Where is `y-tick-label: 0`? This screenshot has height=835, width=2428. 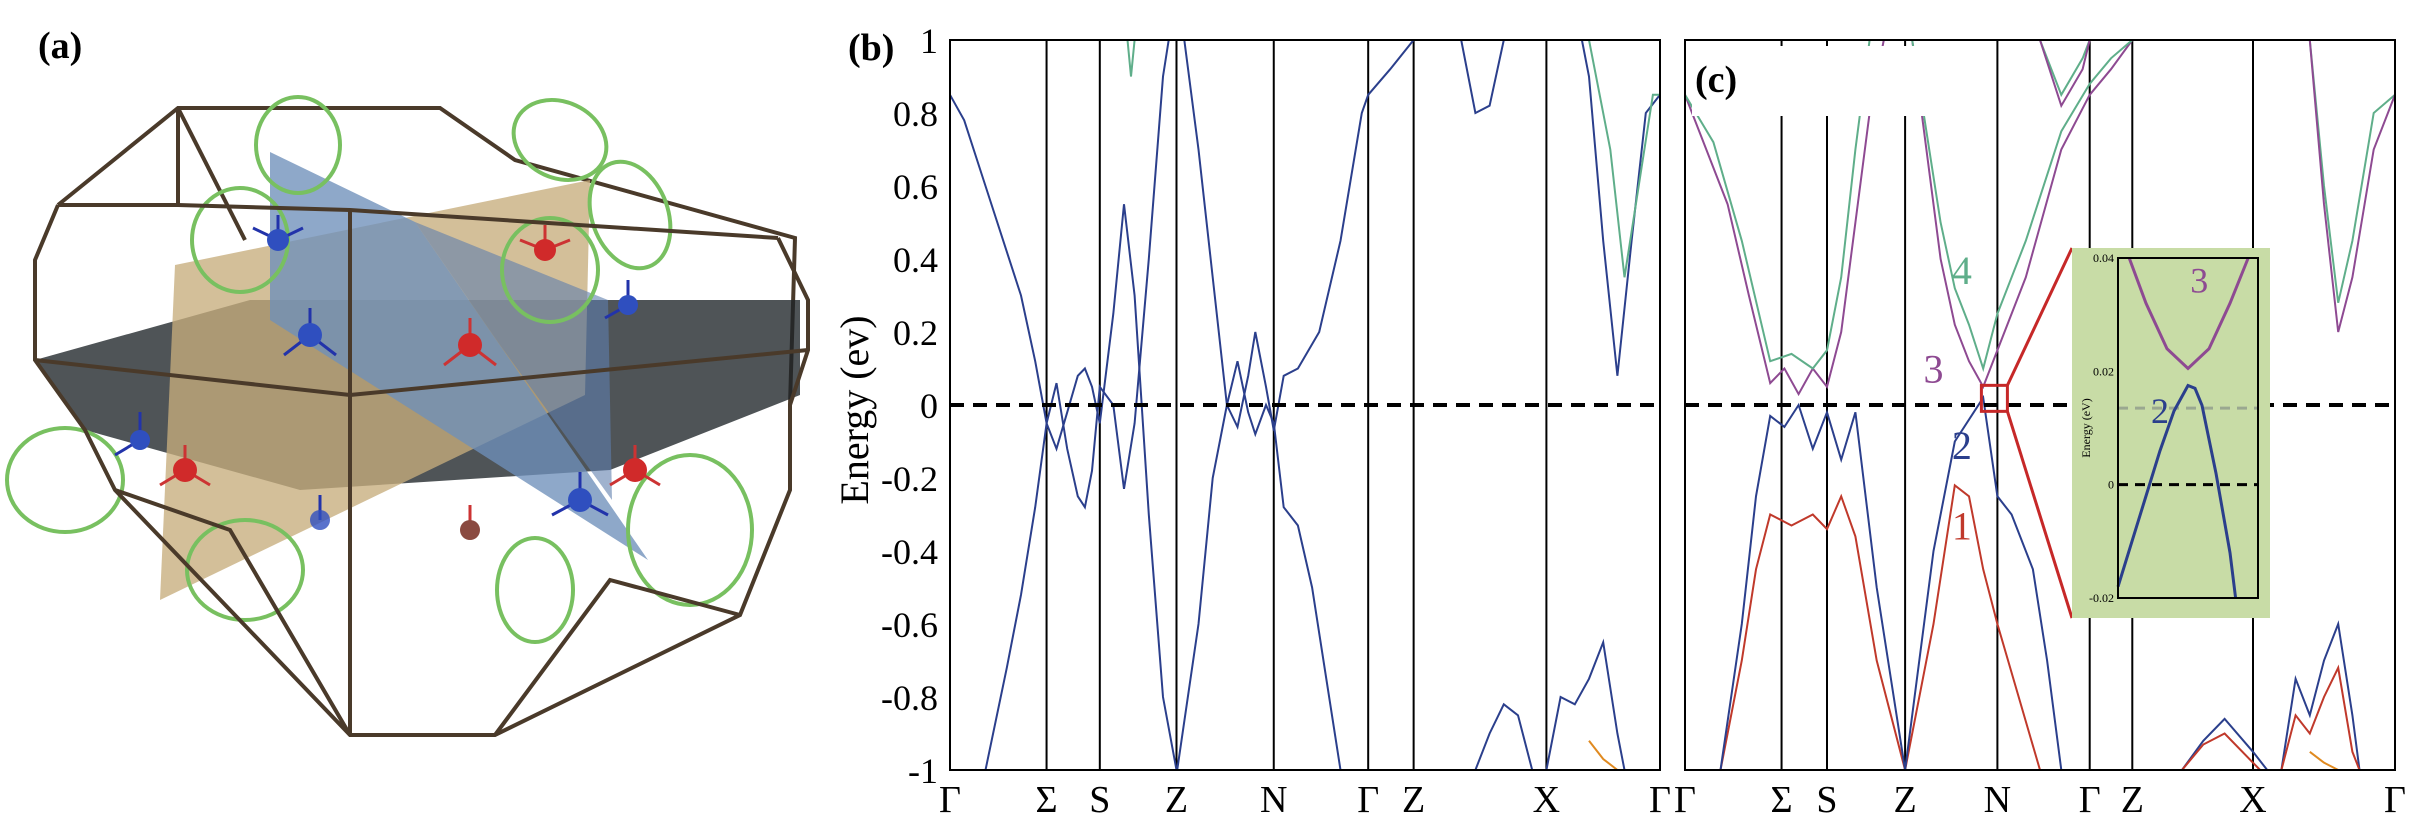
y-tick-label: 0 is located at coordinates (929, 406).